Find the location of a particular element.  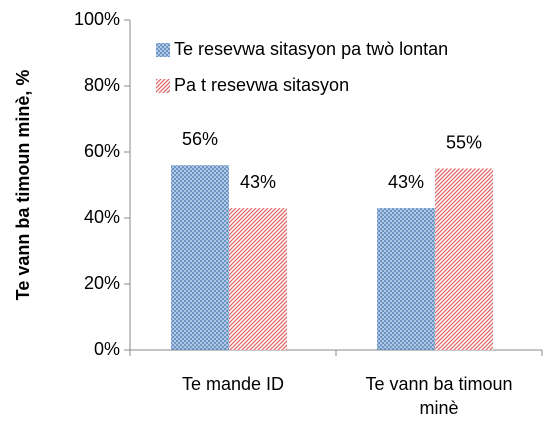

y-tick-label: 0% is located at coordinates (107, 349).